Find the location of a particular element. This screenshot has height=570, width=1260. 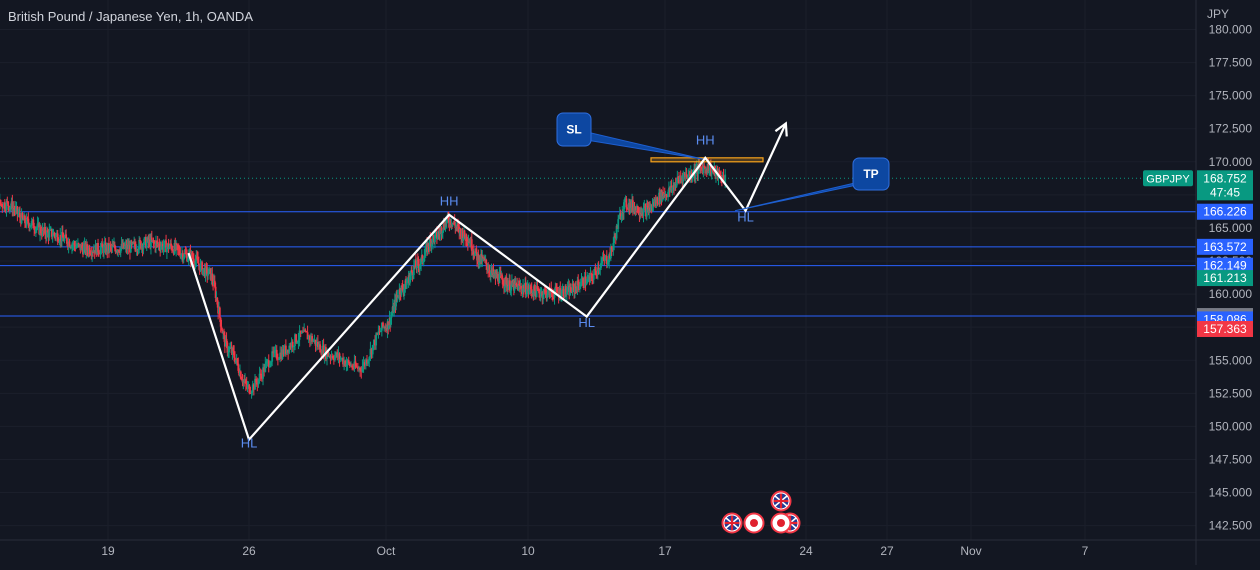

price-badge-label: 166.226 is located at coordinates (1225, 212).